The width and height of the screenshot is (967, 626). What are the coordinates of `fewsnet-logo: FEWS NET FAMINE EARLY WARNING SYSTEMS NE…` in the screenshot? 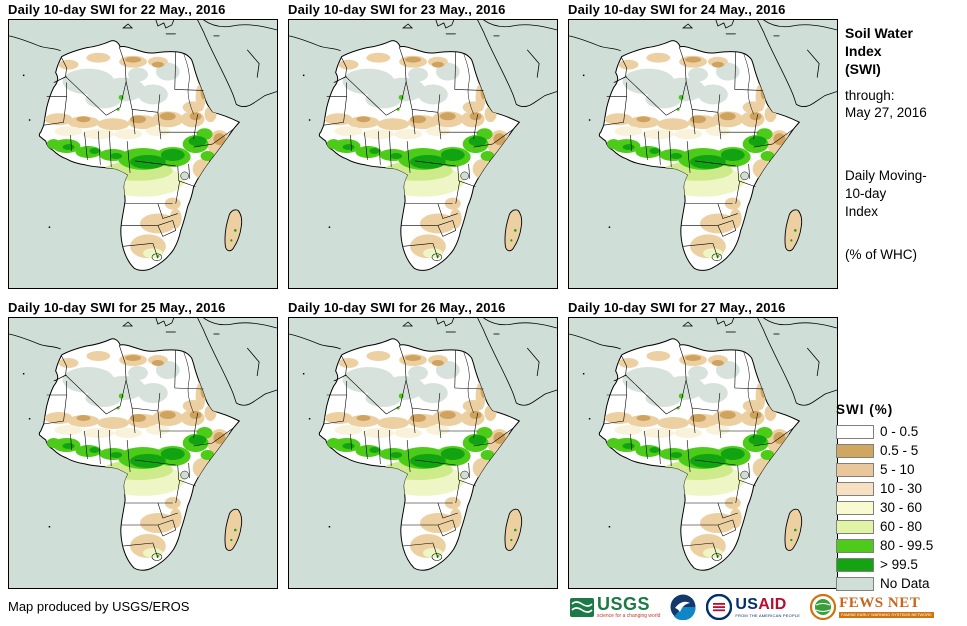 It's located at (872, 607).